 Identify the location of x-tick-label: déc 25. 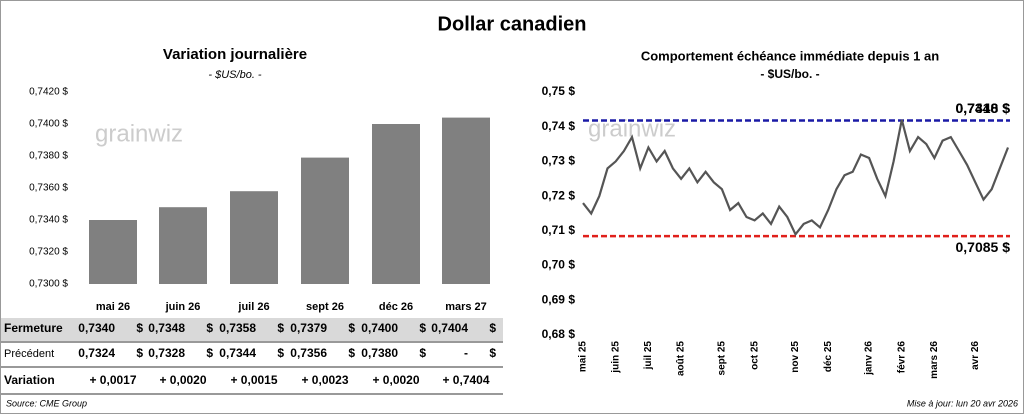
(828, 357).